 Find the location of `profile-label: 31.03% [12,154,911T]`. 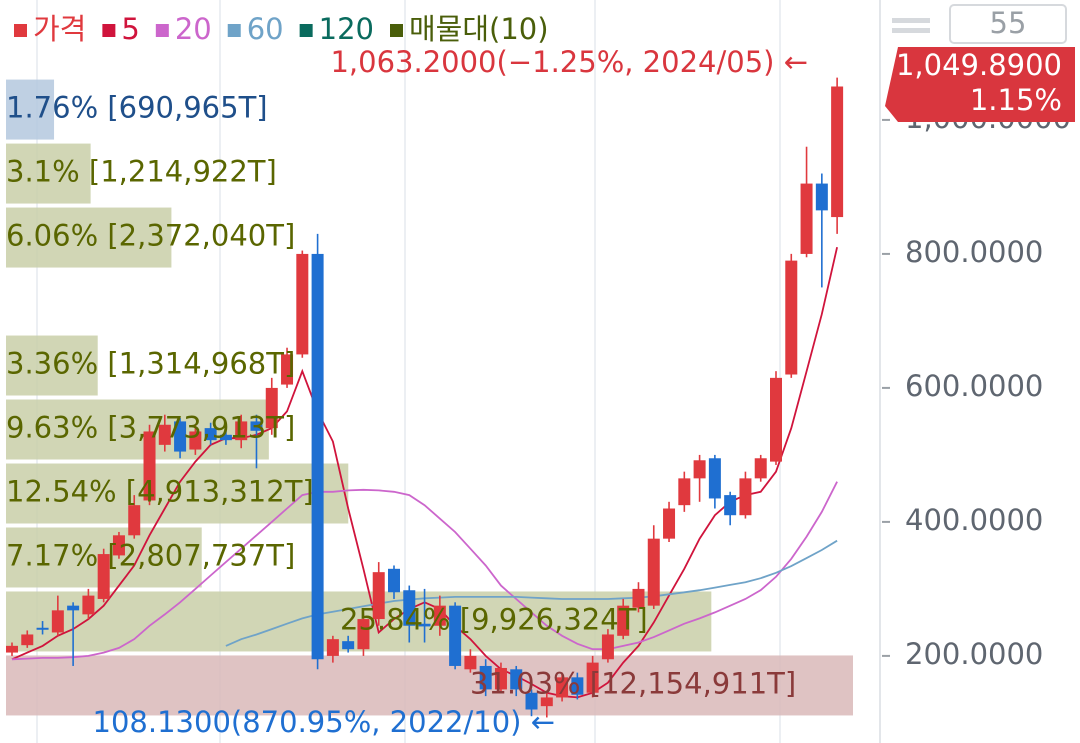

profile-label: 31.03% [12,154,911T] is located at coordinates (633, 683).